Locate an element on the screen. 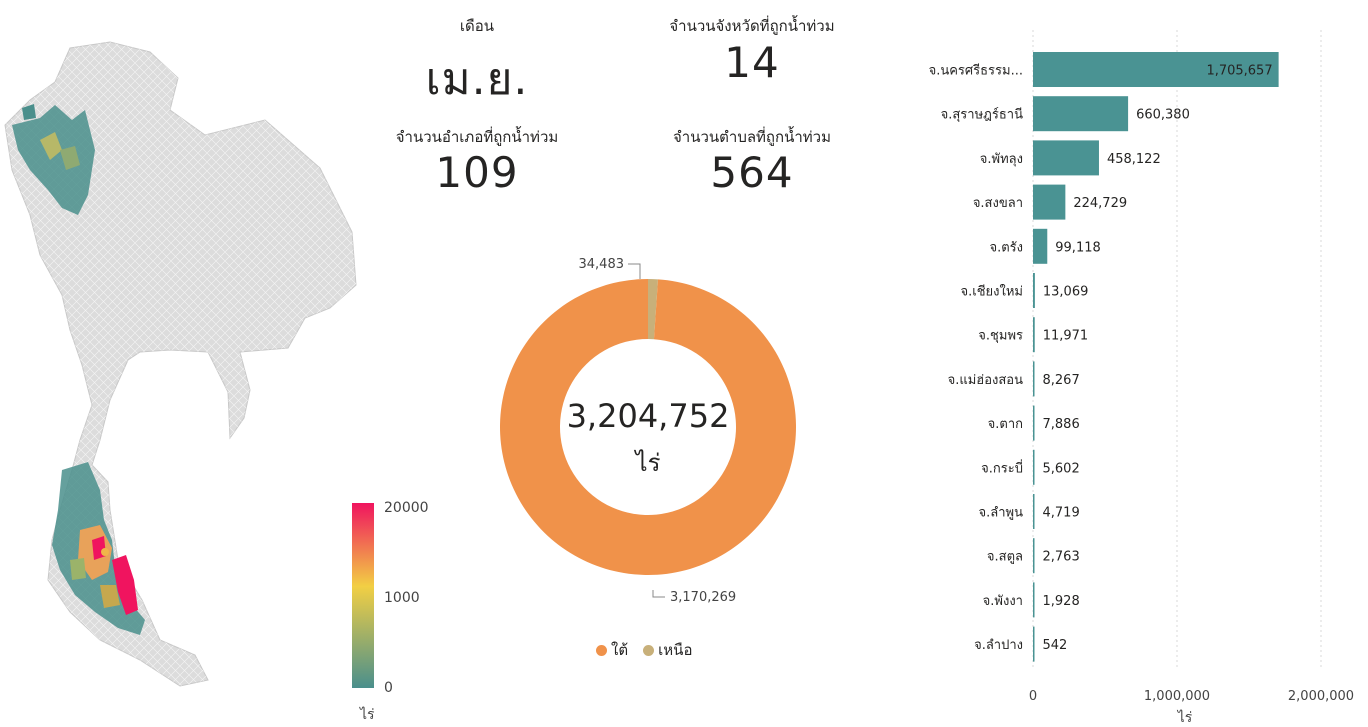 The image size is (1368, 727). value-label: 7,886 is located at coordinates (1061, 424).